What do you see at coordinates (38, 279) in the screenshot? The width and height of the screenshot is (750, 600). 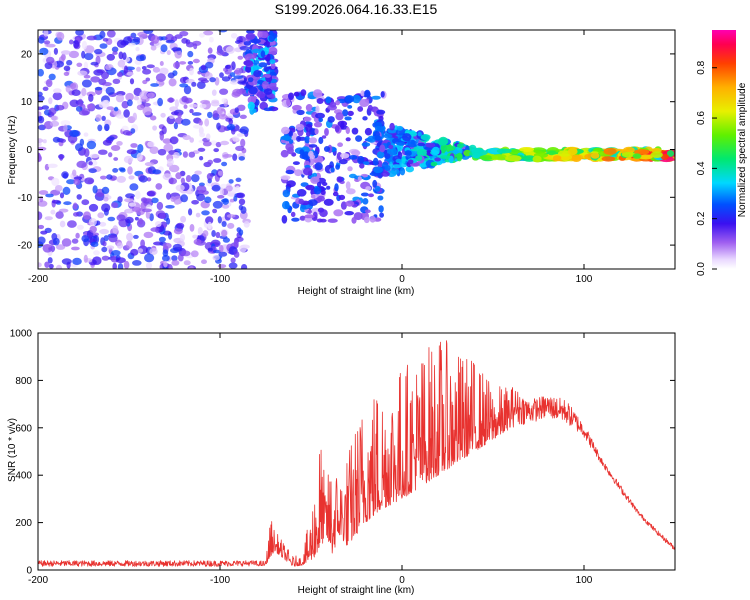 I see `spectrogram-x-tick-label: -200` at bounding box center [38, 279].